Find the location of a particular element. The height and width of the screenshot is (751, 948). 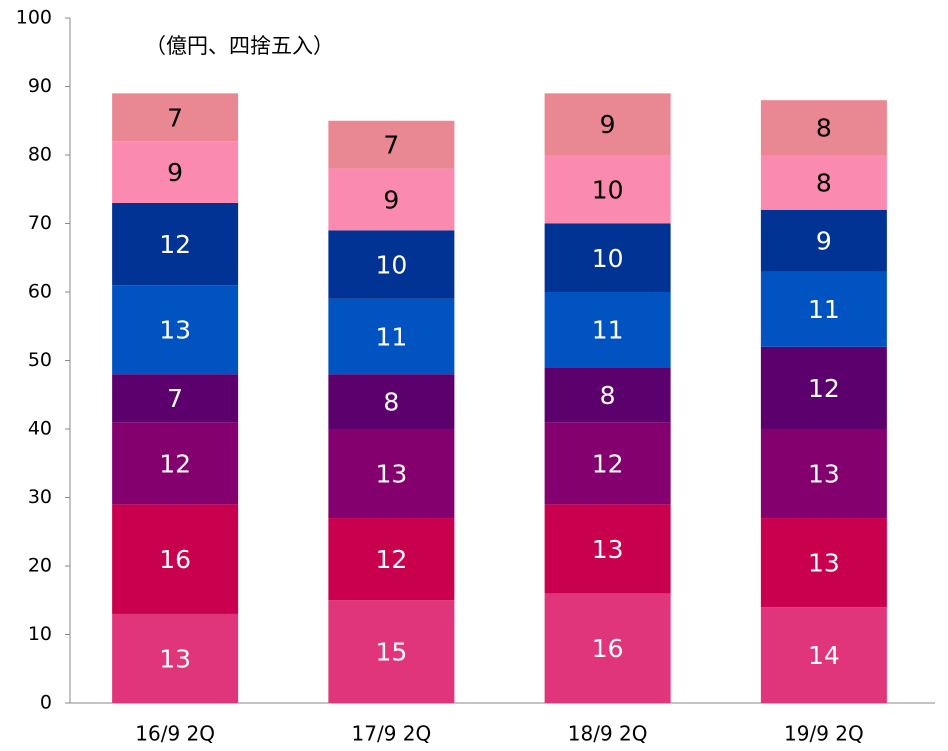

x-tick-label: 18/9 2Q is located at coordinates (608, 734).